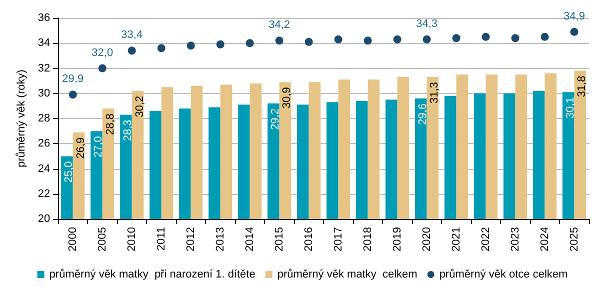  Describe the element at coordinates (574, 16) in the screenshot. I see `data-label: 34,9` at that location.